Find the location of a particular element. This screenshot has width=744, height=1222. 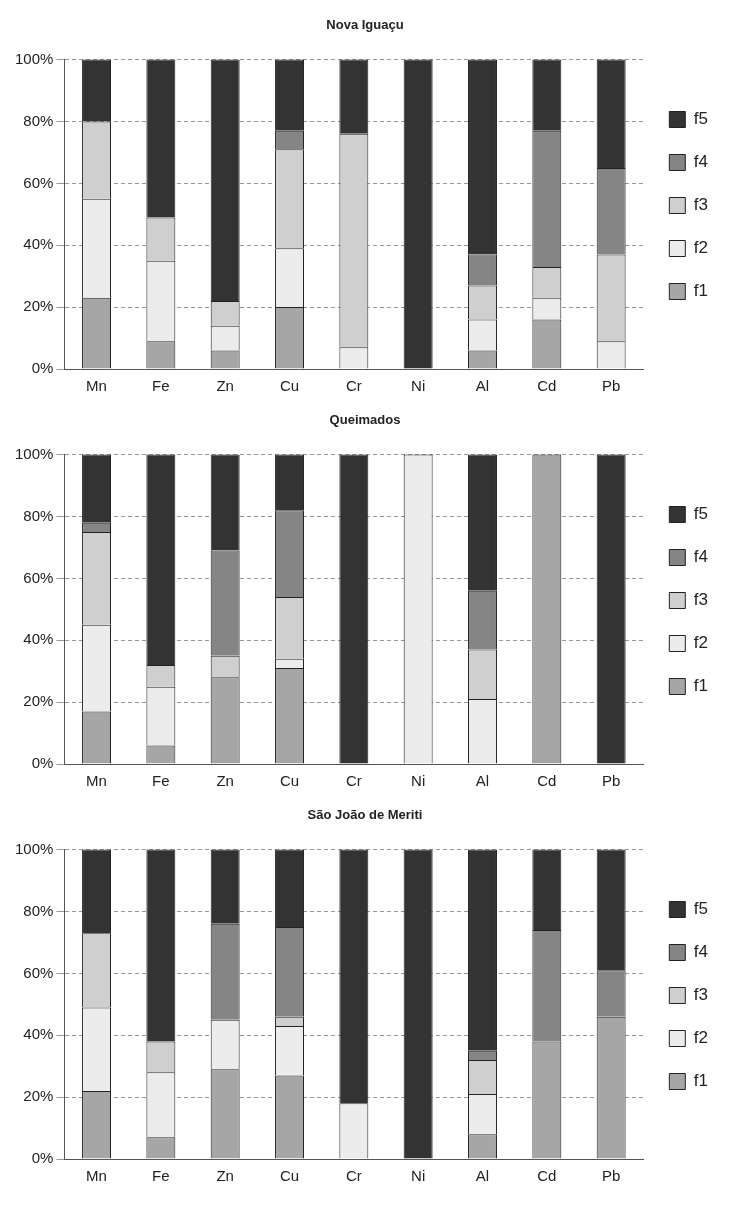

chart-title: Nova Iguaçu is located at coordinates (365, 25).